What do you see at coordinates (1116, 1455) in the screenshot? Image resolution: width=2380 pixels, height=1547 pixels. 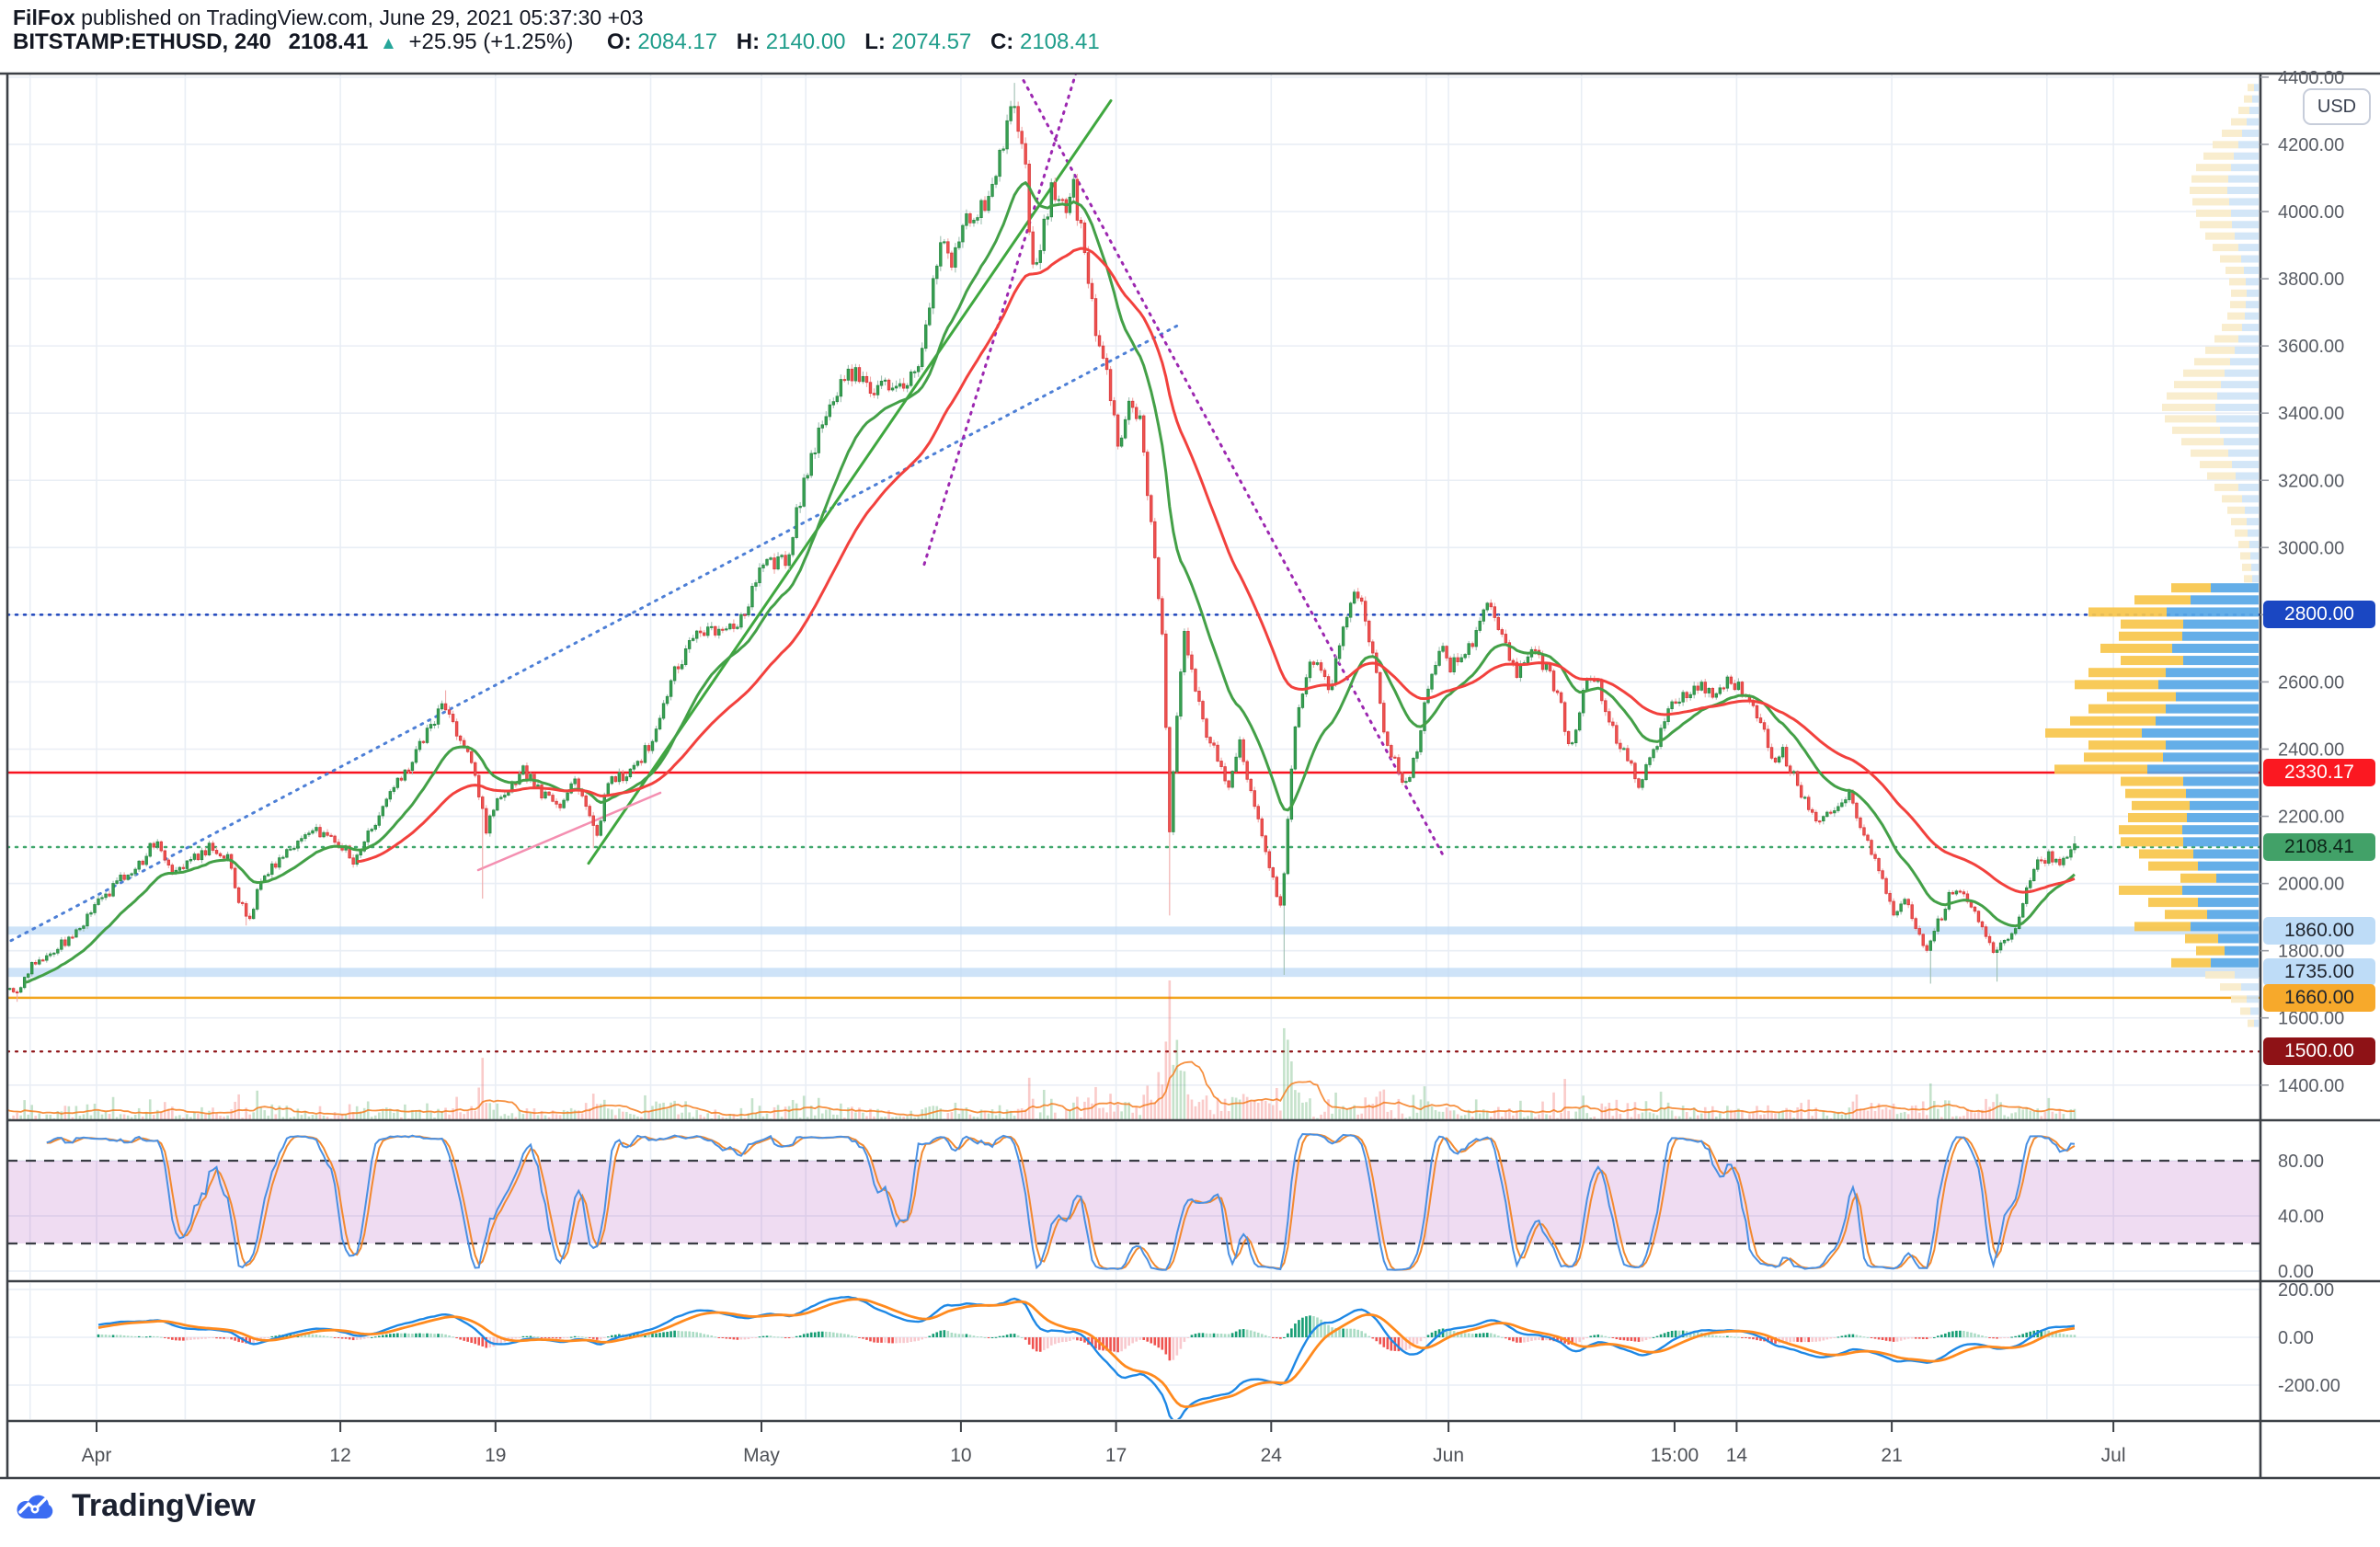 I see `time-axis-label: 17` at bounding box center [1116, 1455].